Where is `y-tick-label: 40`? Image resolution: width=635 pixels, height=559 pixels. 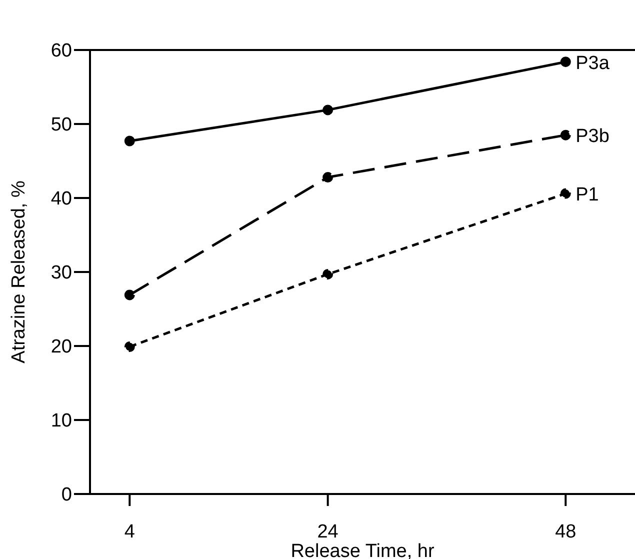
y-tick-label: 40 is located at coordinates (61, 199).